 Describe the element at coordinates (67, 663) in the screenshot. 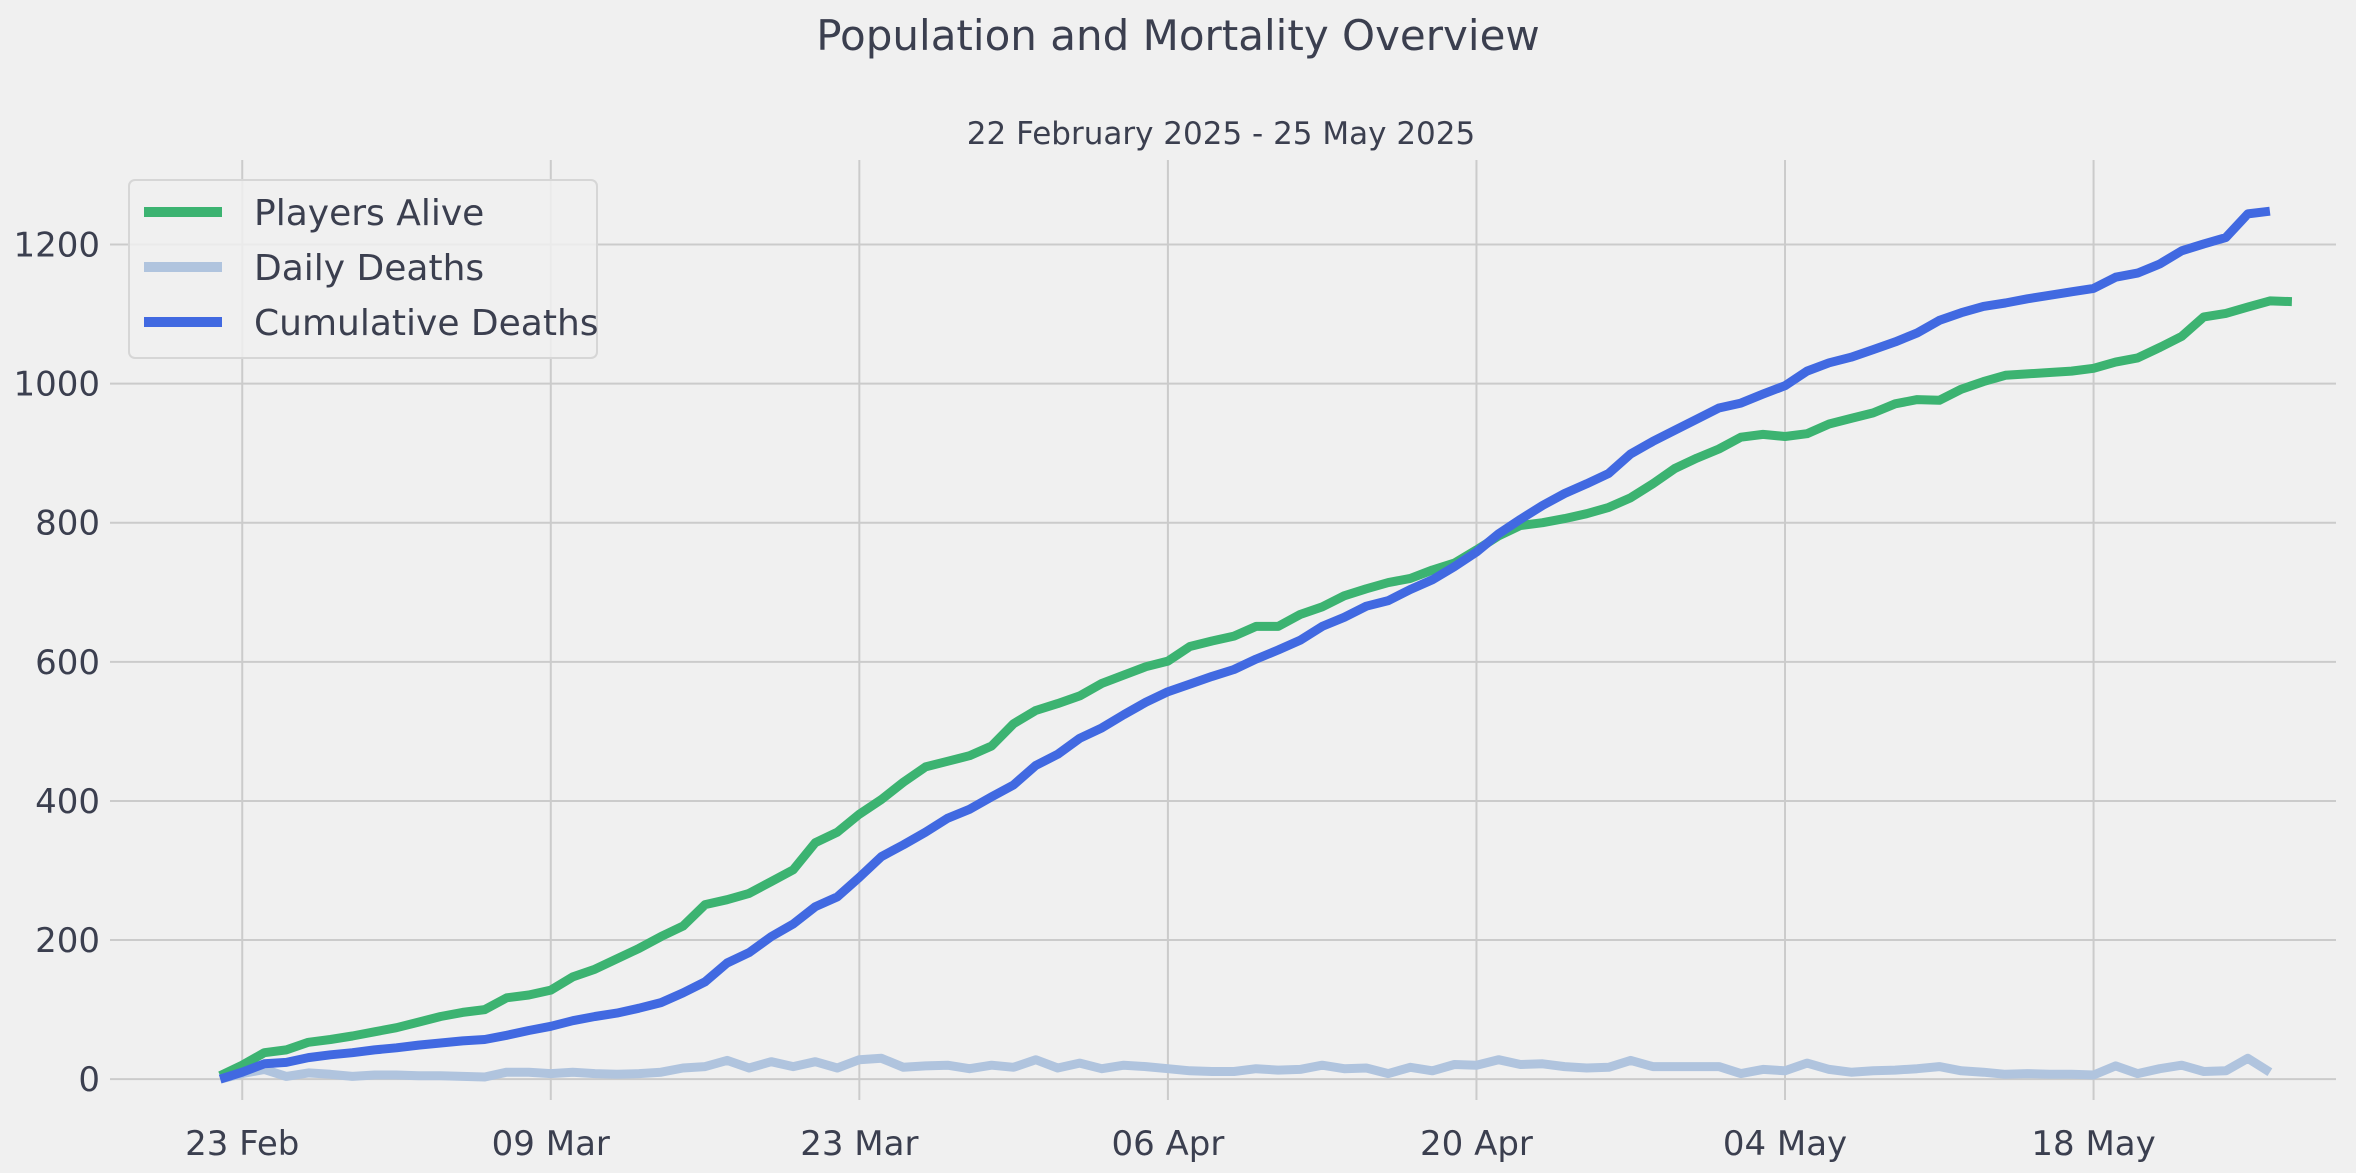

I see `y-tick-label: 600` at that location.